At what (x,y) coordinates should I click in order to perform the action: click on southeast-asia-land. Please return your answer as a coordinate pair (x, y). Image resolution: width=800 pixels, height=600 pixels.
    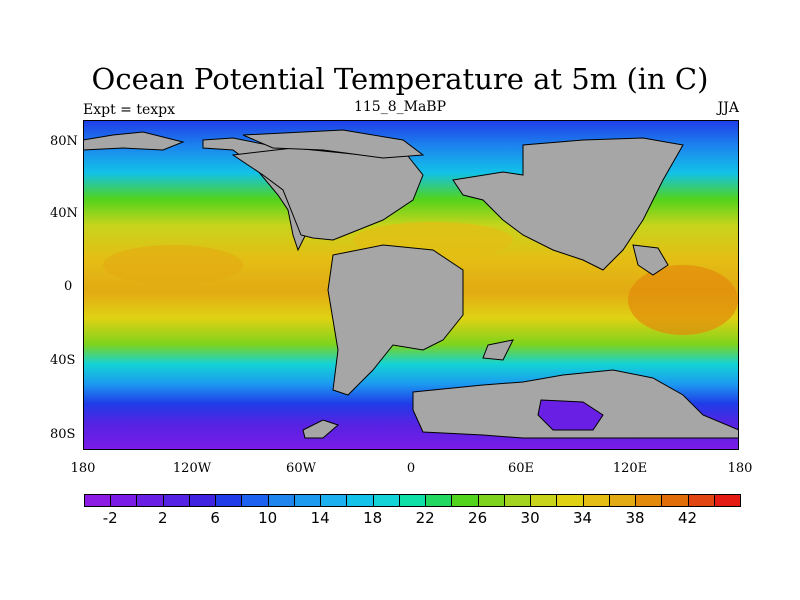
    Looking at the image, I should click on (650, 260).